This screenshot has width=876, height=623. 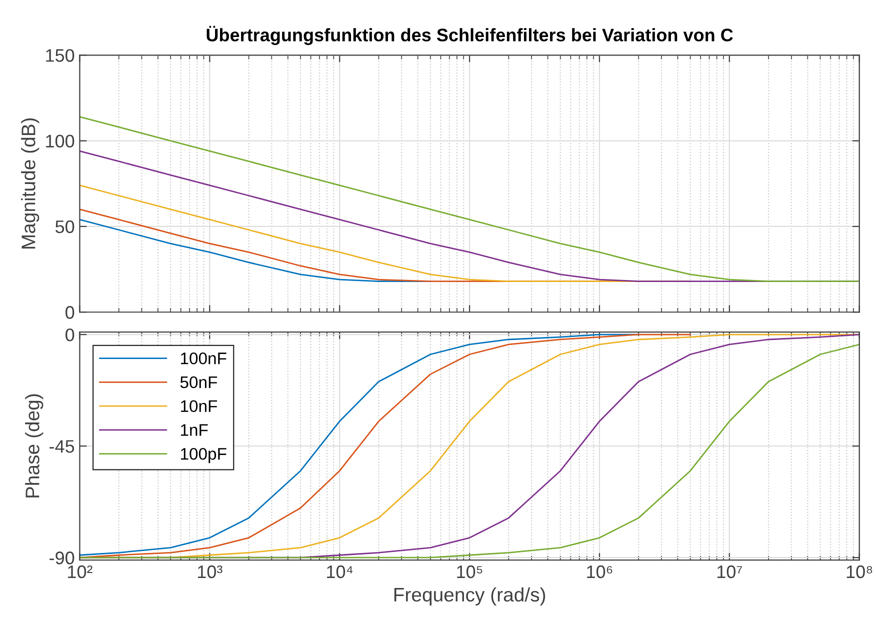 What do you see at coordinates (62, 446) in the screenshot?
I see `y-tick-label: -45` at bounding box center [62, 446].